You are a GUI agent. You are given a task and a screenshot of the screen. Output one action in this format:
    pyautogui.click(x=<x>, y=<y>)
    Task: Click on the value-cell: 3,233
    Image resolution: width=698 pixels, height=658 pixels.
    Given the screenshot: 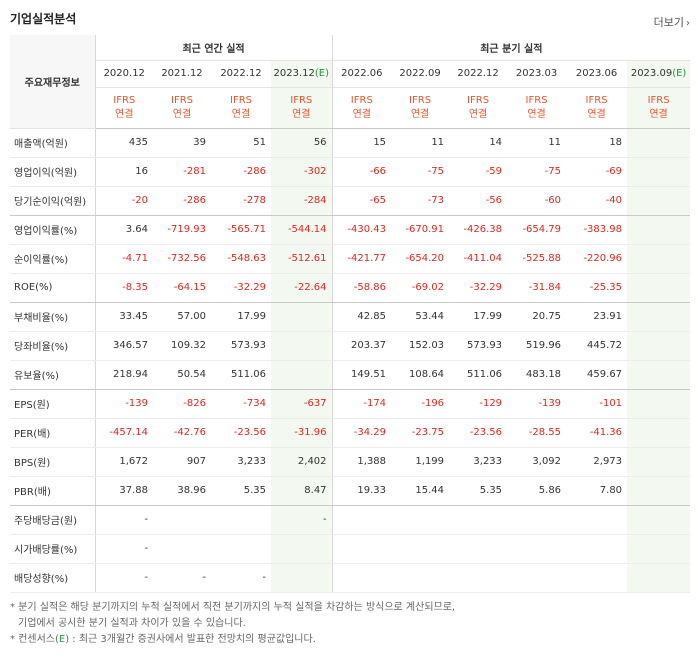 What is the action you would take?
    pyautogui.click(x=478, y=462)
    